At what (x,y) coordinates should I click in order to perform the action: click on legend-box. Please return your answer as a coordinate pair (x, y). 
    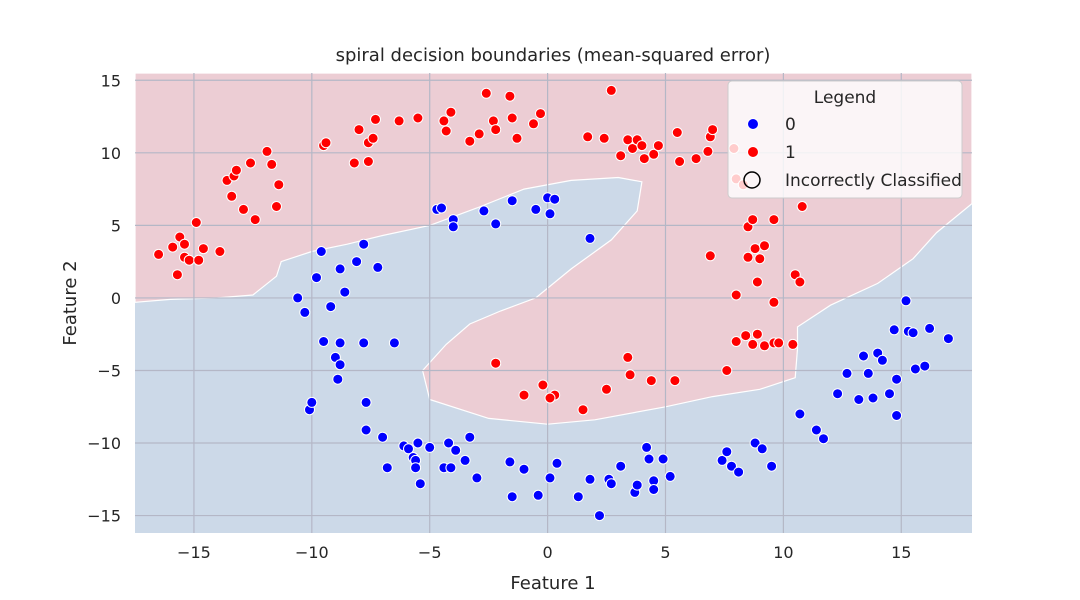
    Looking at the image, I should click on (845, 139).